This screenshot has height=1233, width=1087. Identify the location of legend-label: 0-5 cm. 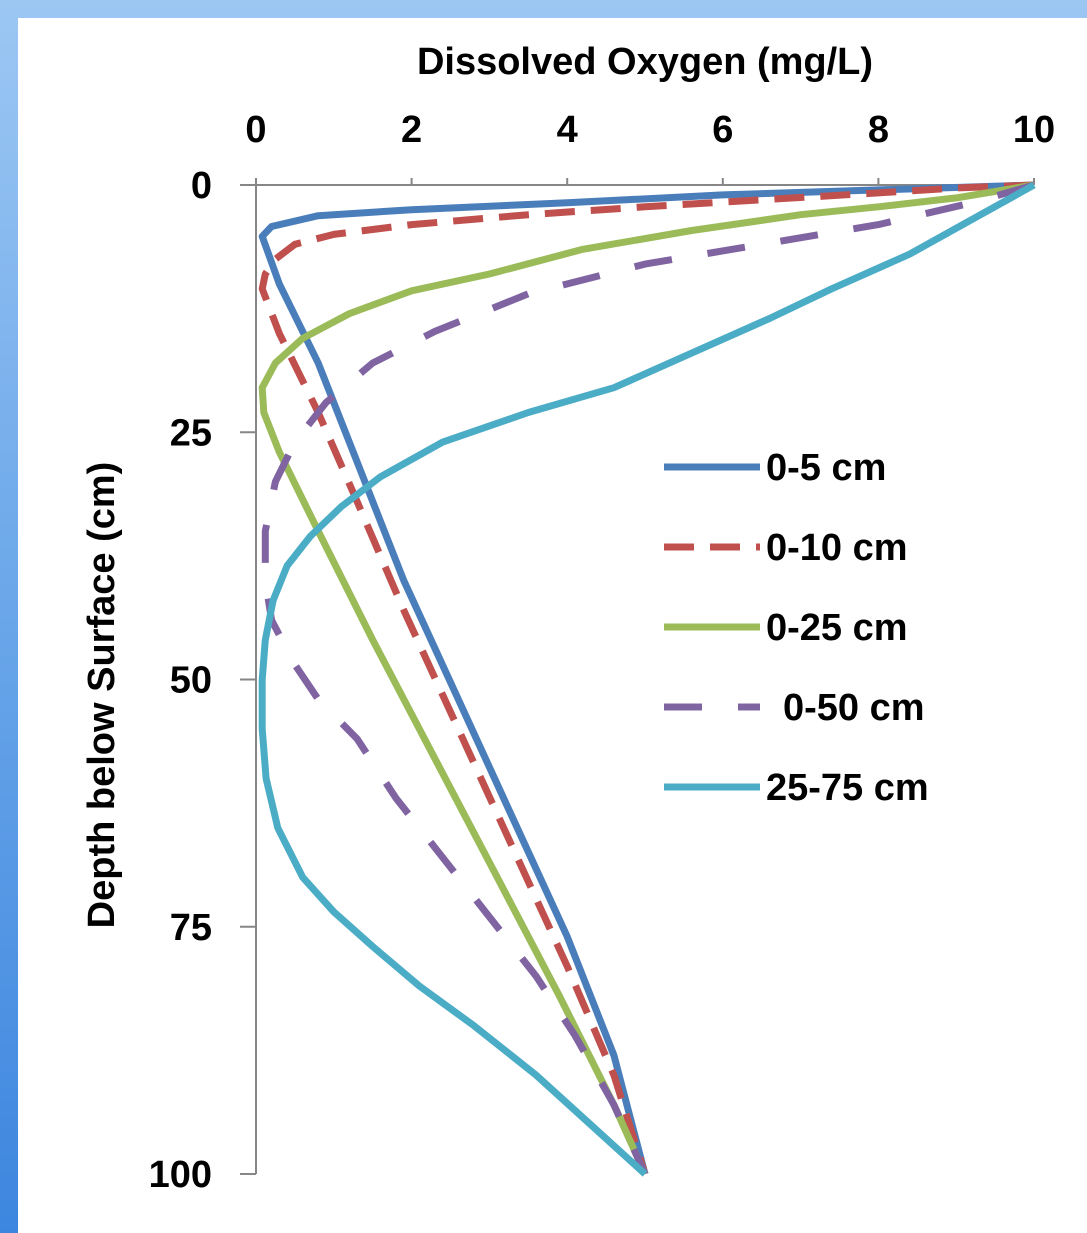
(826, 468).